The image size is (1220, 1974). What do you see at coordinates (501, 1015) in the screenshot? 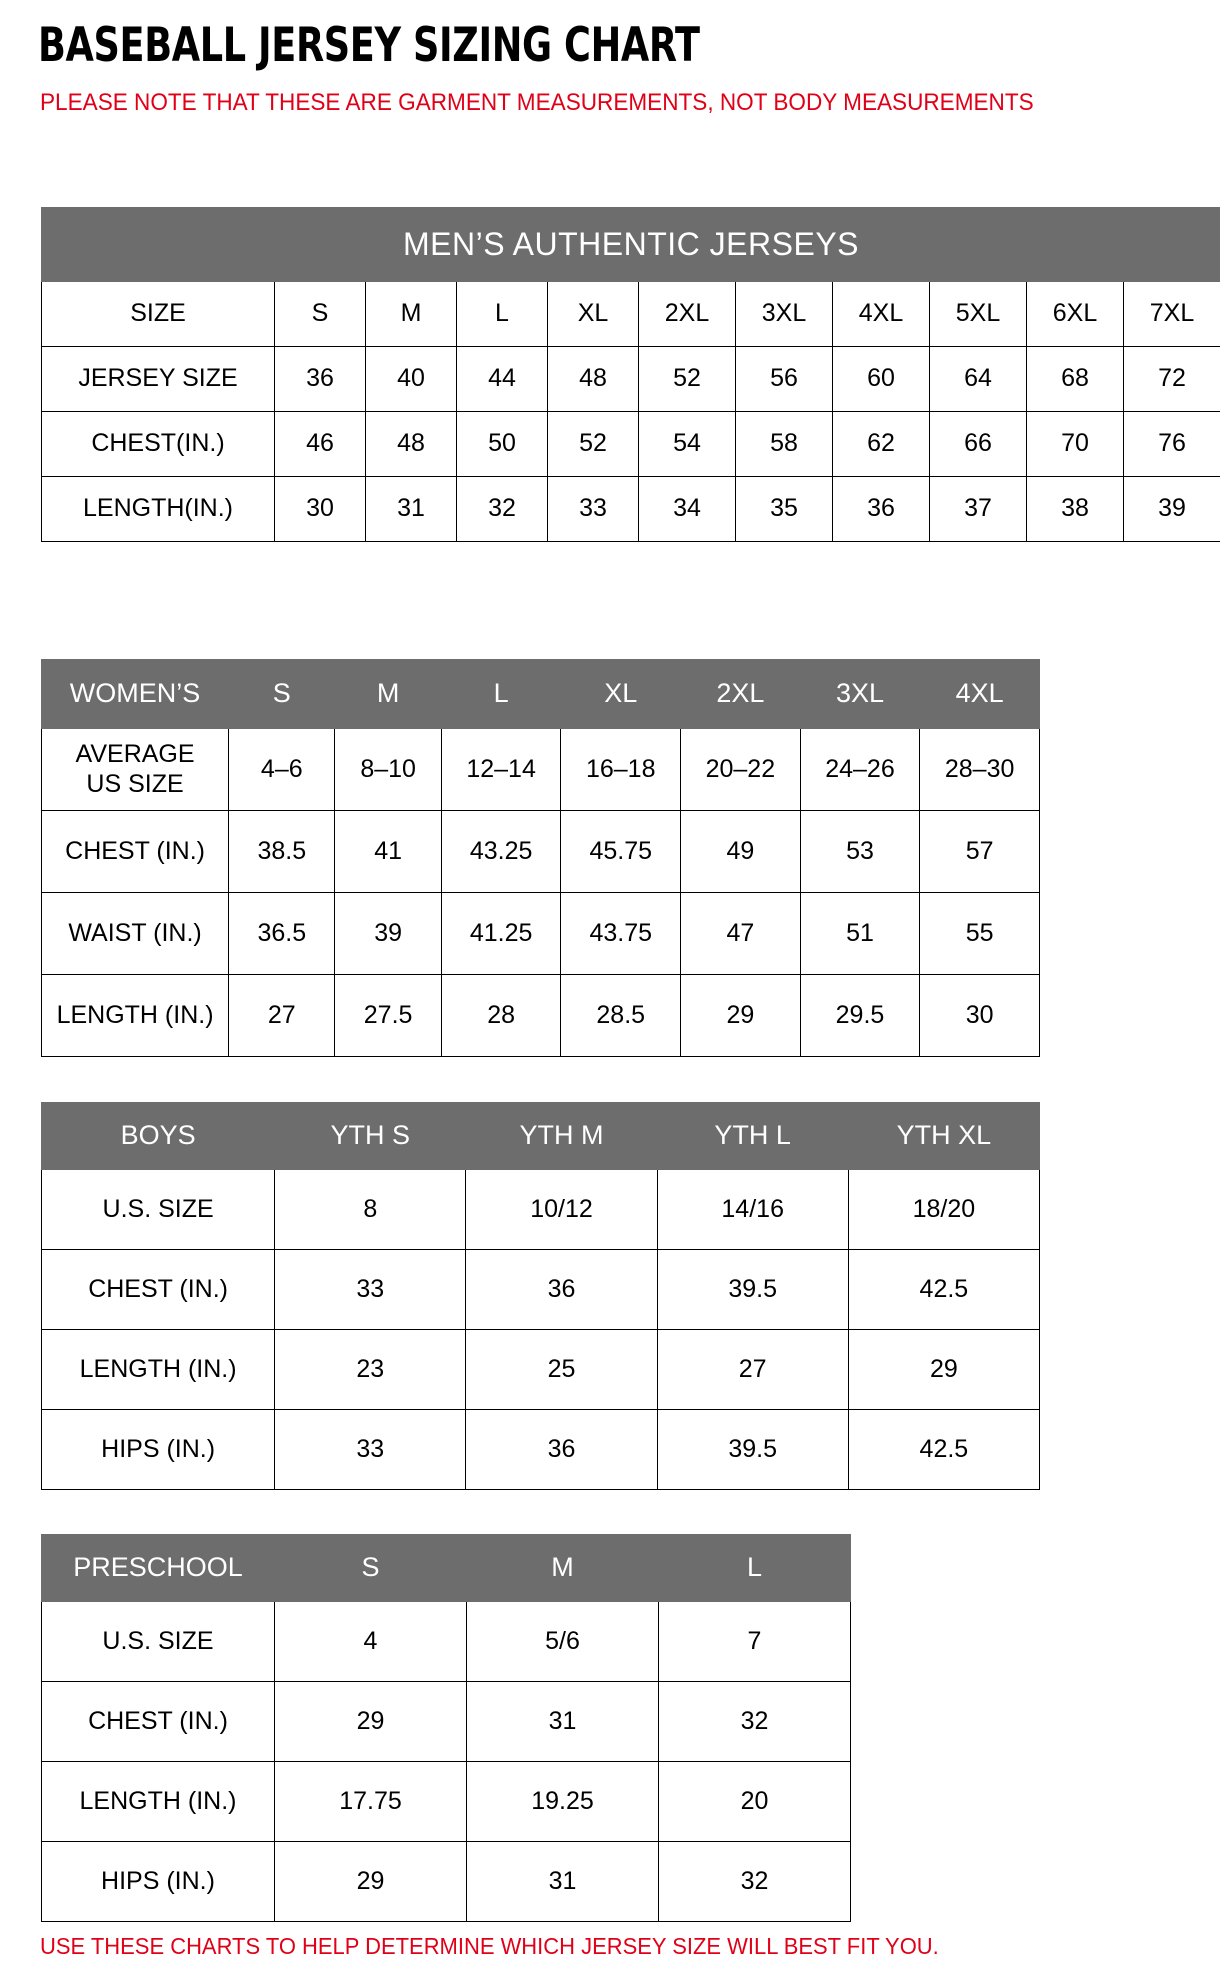
I see `table-cell-value: 28` at bounding box center [501, 1015].